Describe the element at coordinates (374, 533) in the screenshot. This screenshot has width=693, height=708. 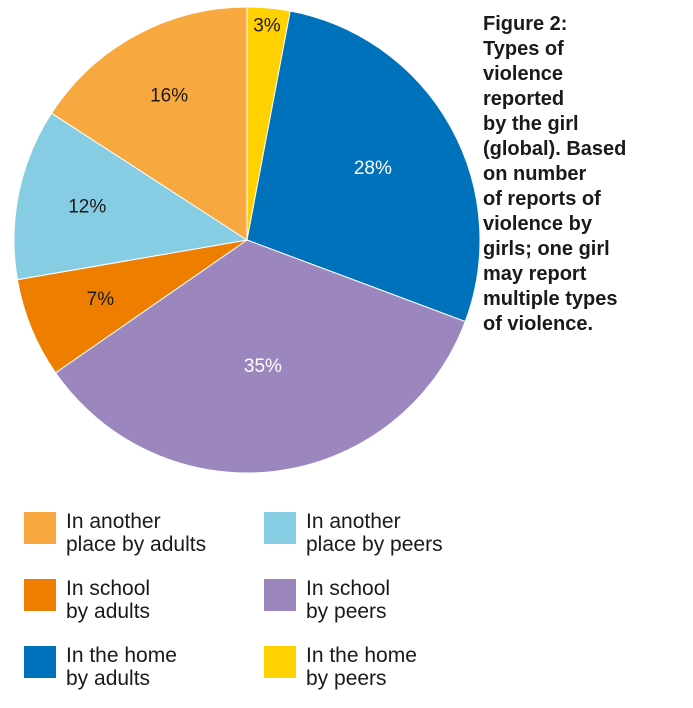
I see `legend-label: In another place by peers` at that location.